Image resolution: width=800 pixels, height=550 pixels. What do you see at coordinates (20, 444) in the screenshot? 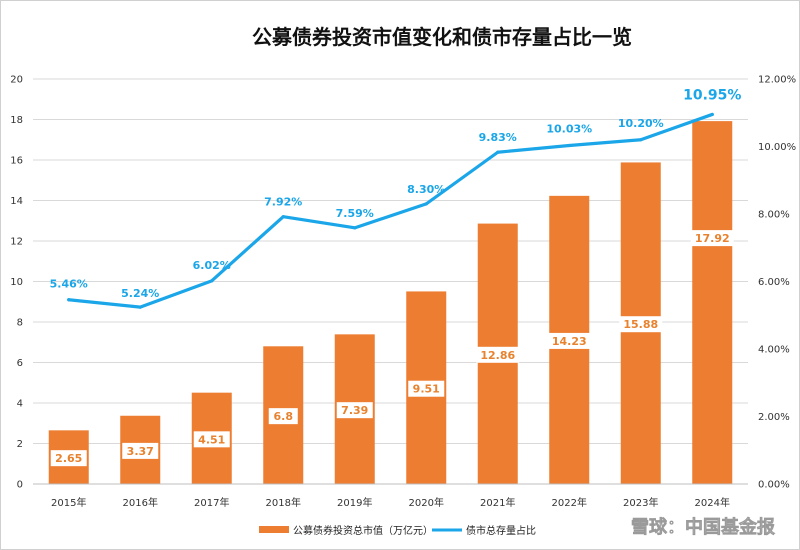
I see `left-tick-label: 2` at bounding box center [20, 444].